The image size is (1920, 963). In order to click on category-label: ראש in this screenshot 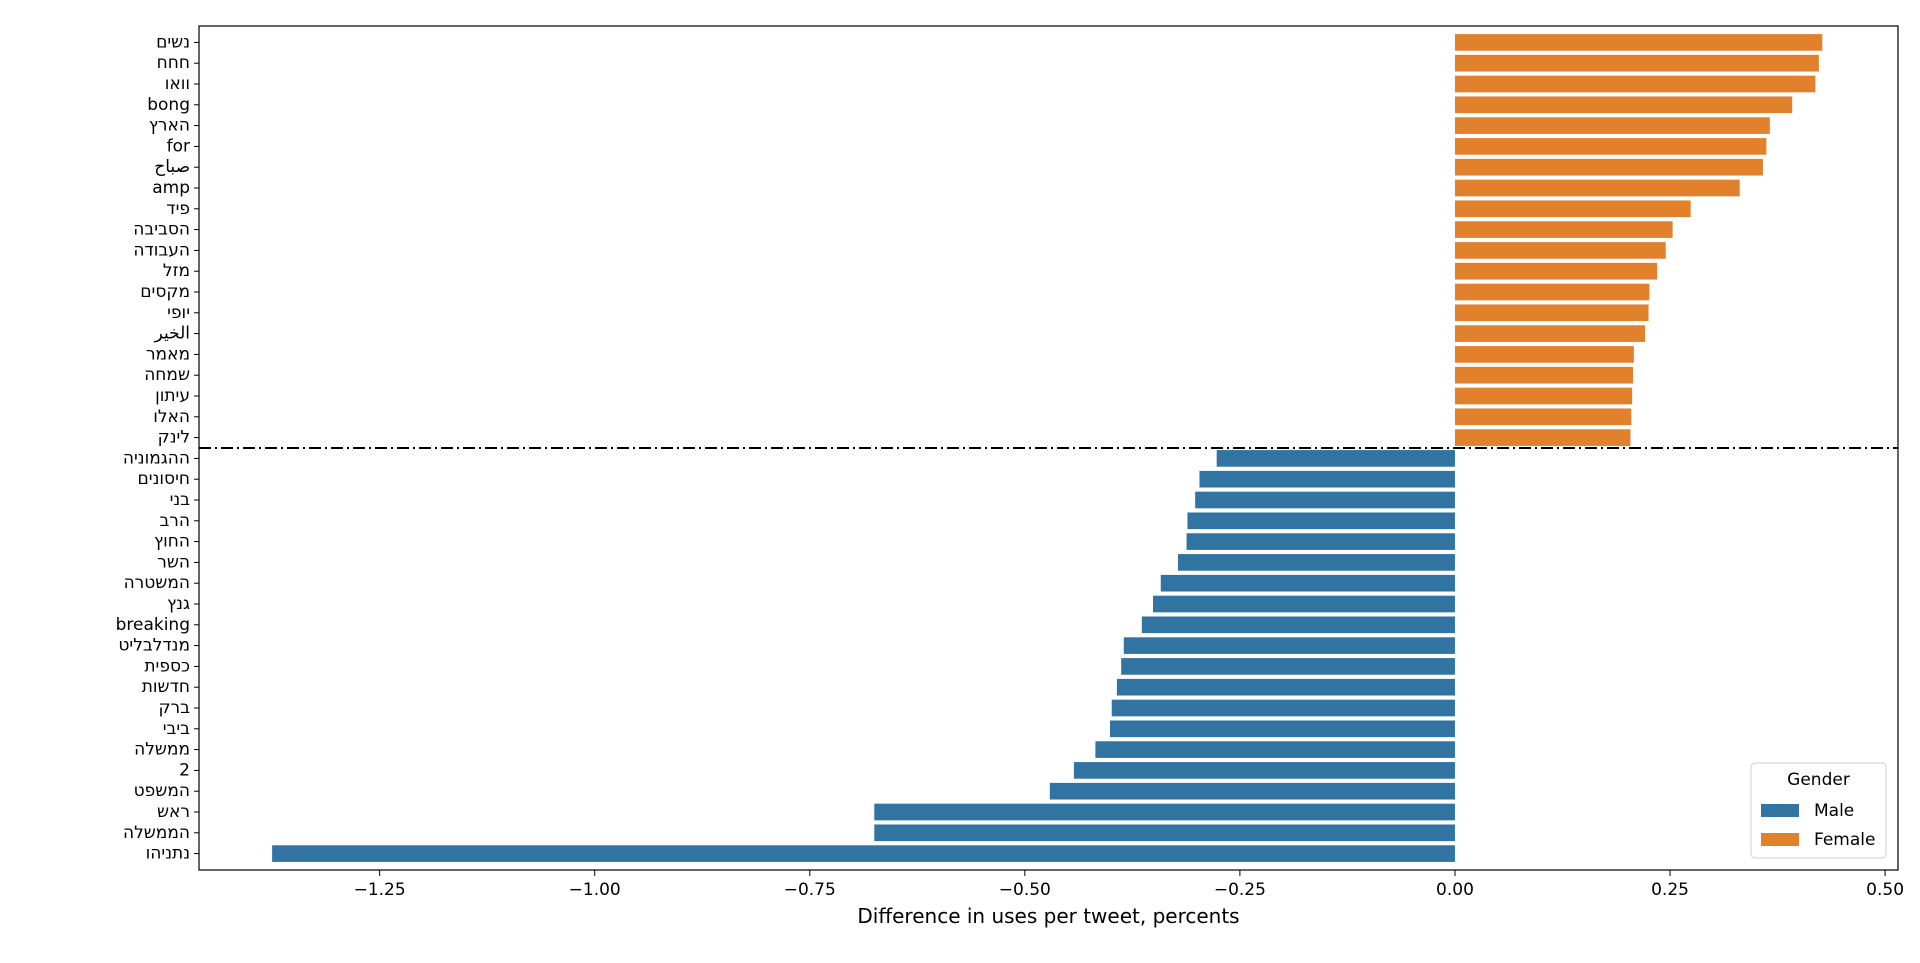, I will do `click(173, 812)`.